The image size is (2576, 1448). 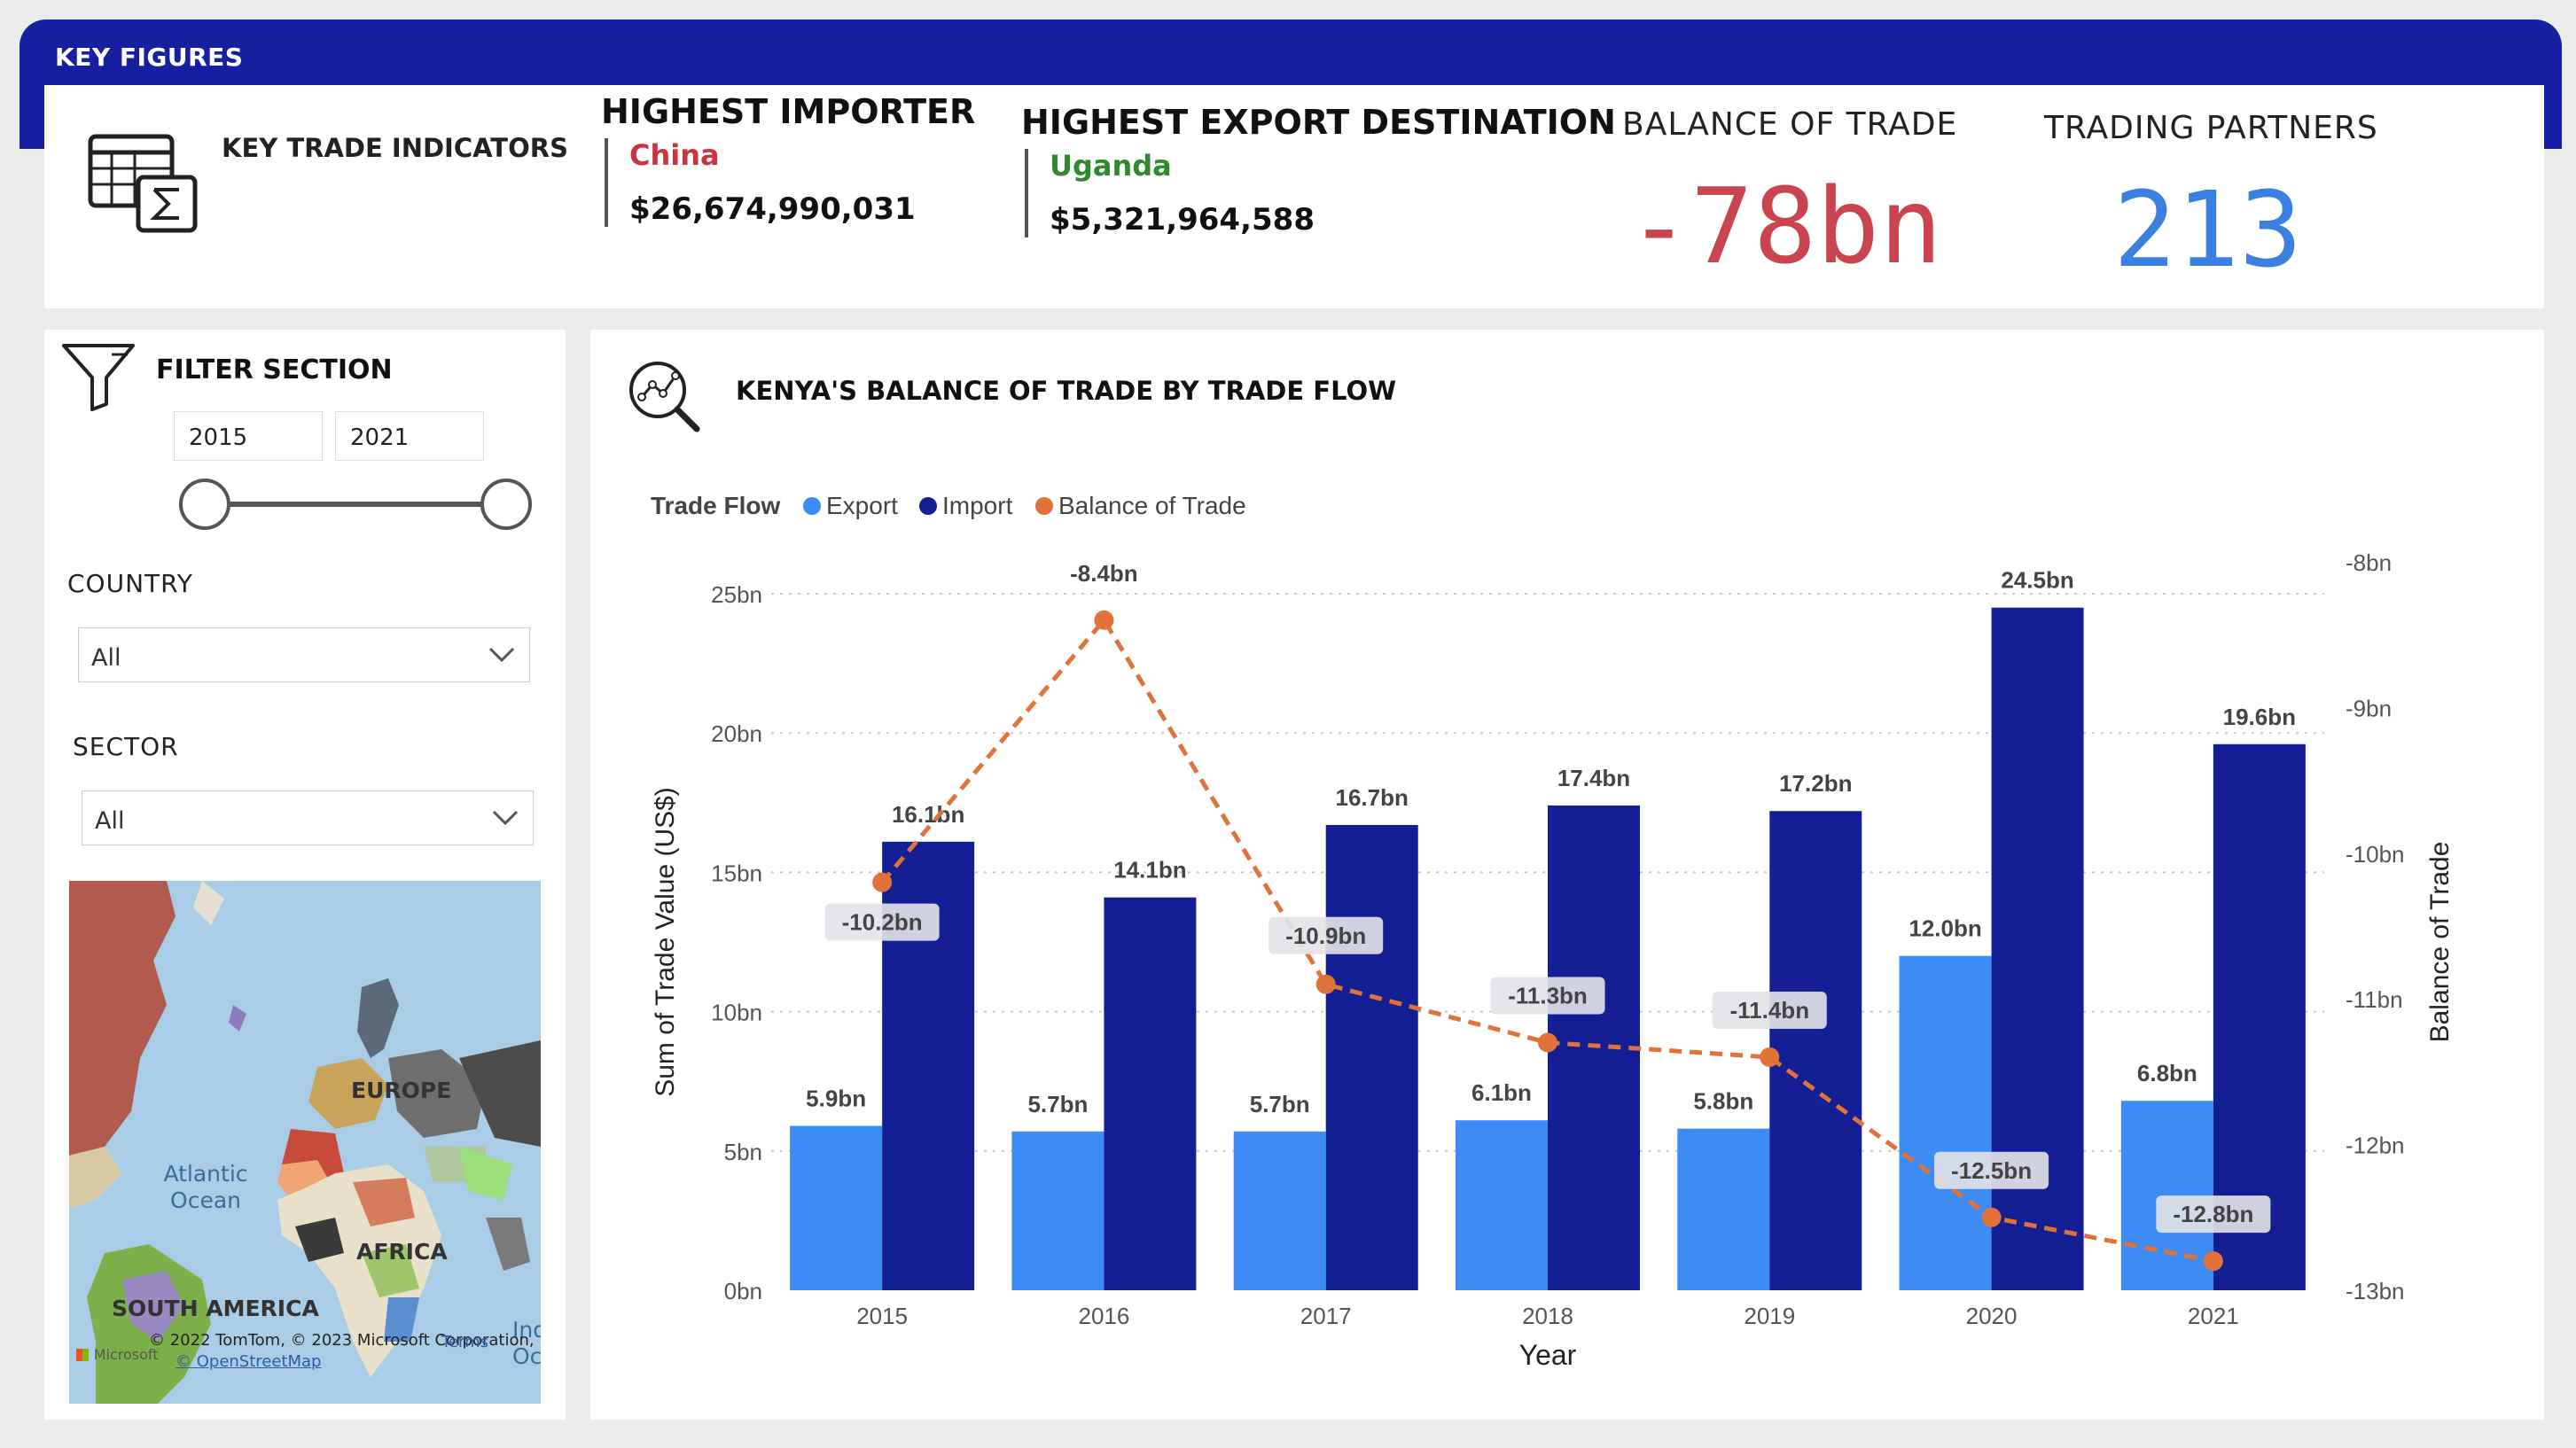 What do you see at coordinates (1594, 1047) in the screenshot?
I see `import-bar-2018` at bounding box center [1594, 1047].